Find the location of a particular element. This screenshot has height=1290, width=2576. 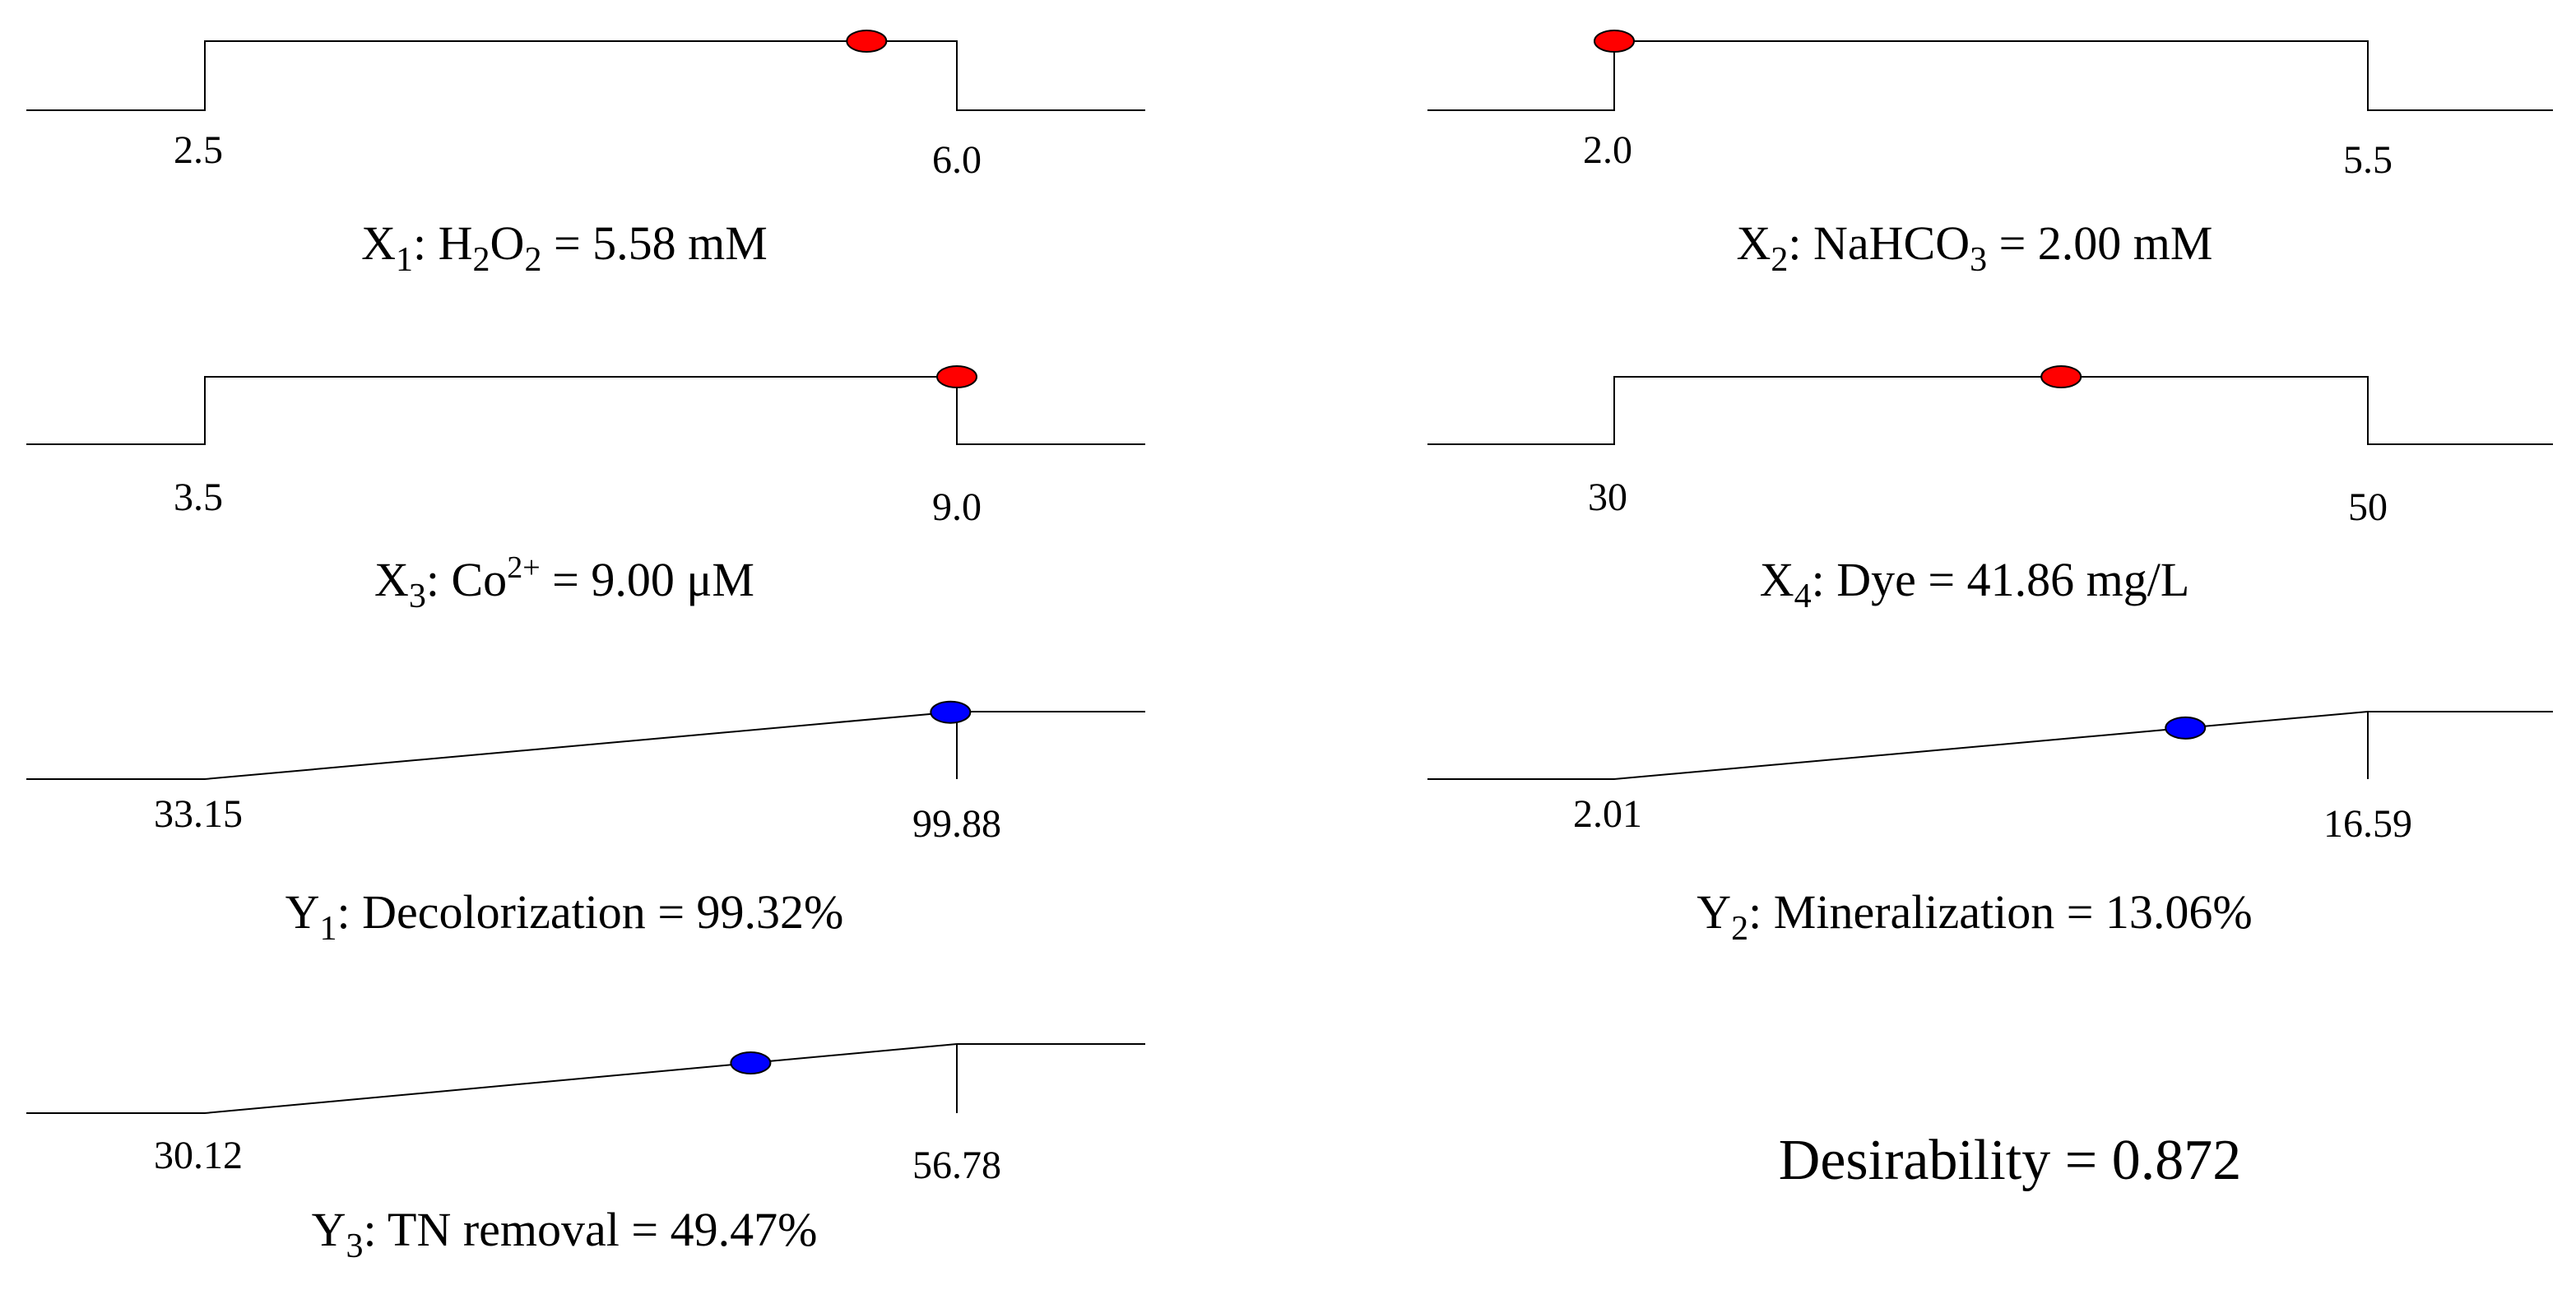

panel-x1: 2.5 6.0 X1: H2O2 = 5.58 mM is located at coordinates (586, 154).